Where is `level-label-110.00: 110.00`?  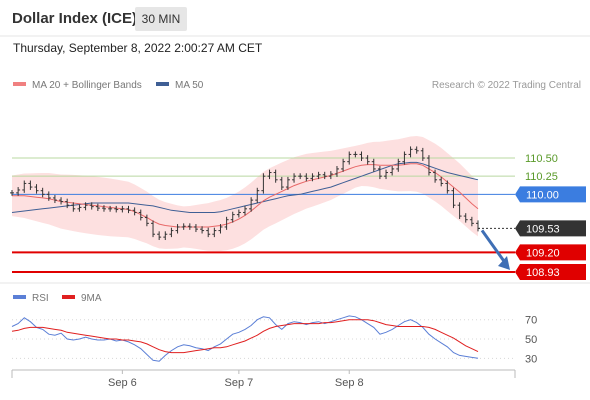
level-label-110.00: 110.00 is located at coordinates (542, 195).